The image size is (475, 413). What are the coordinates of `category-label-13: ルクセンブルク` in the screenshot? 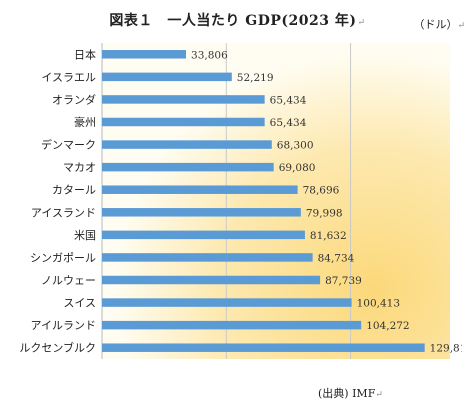 It's located at (57, 348).